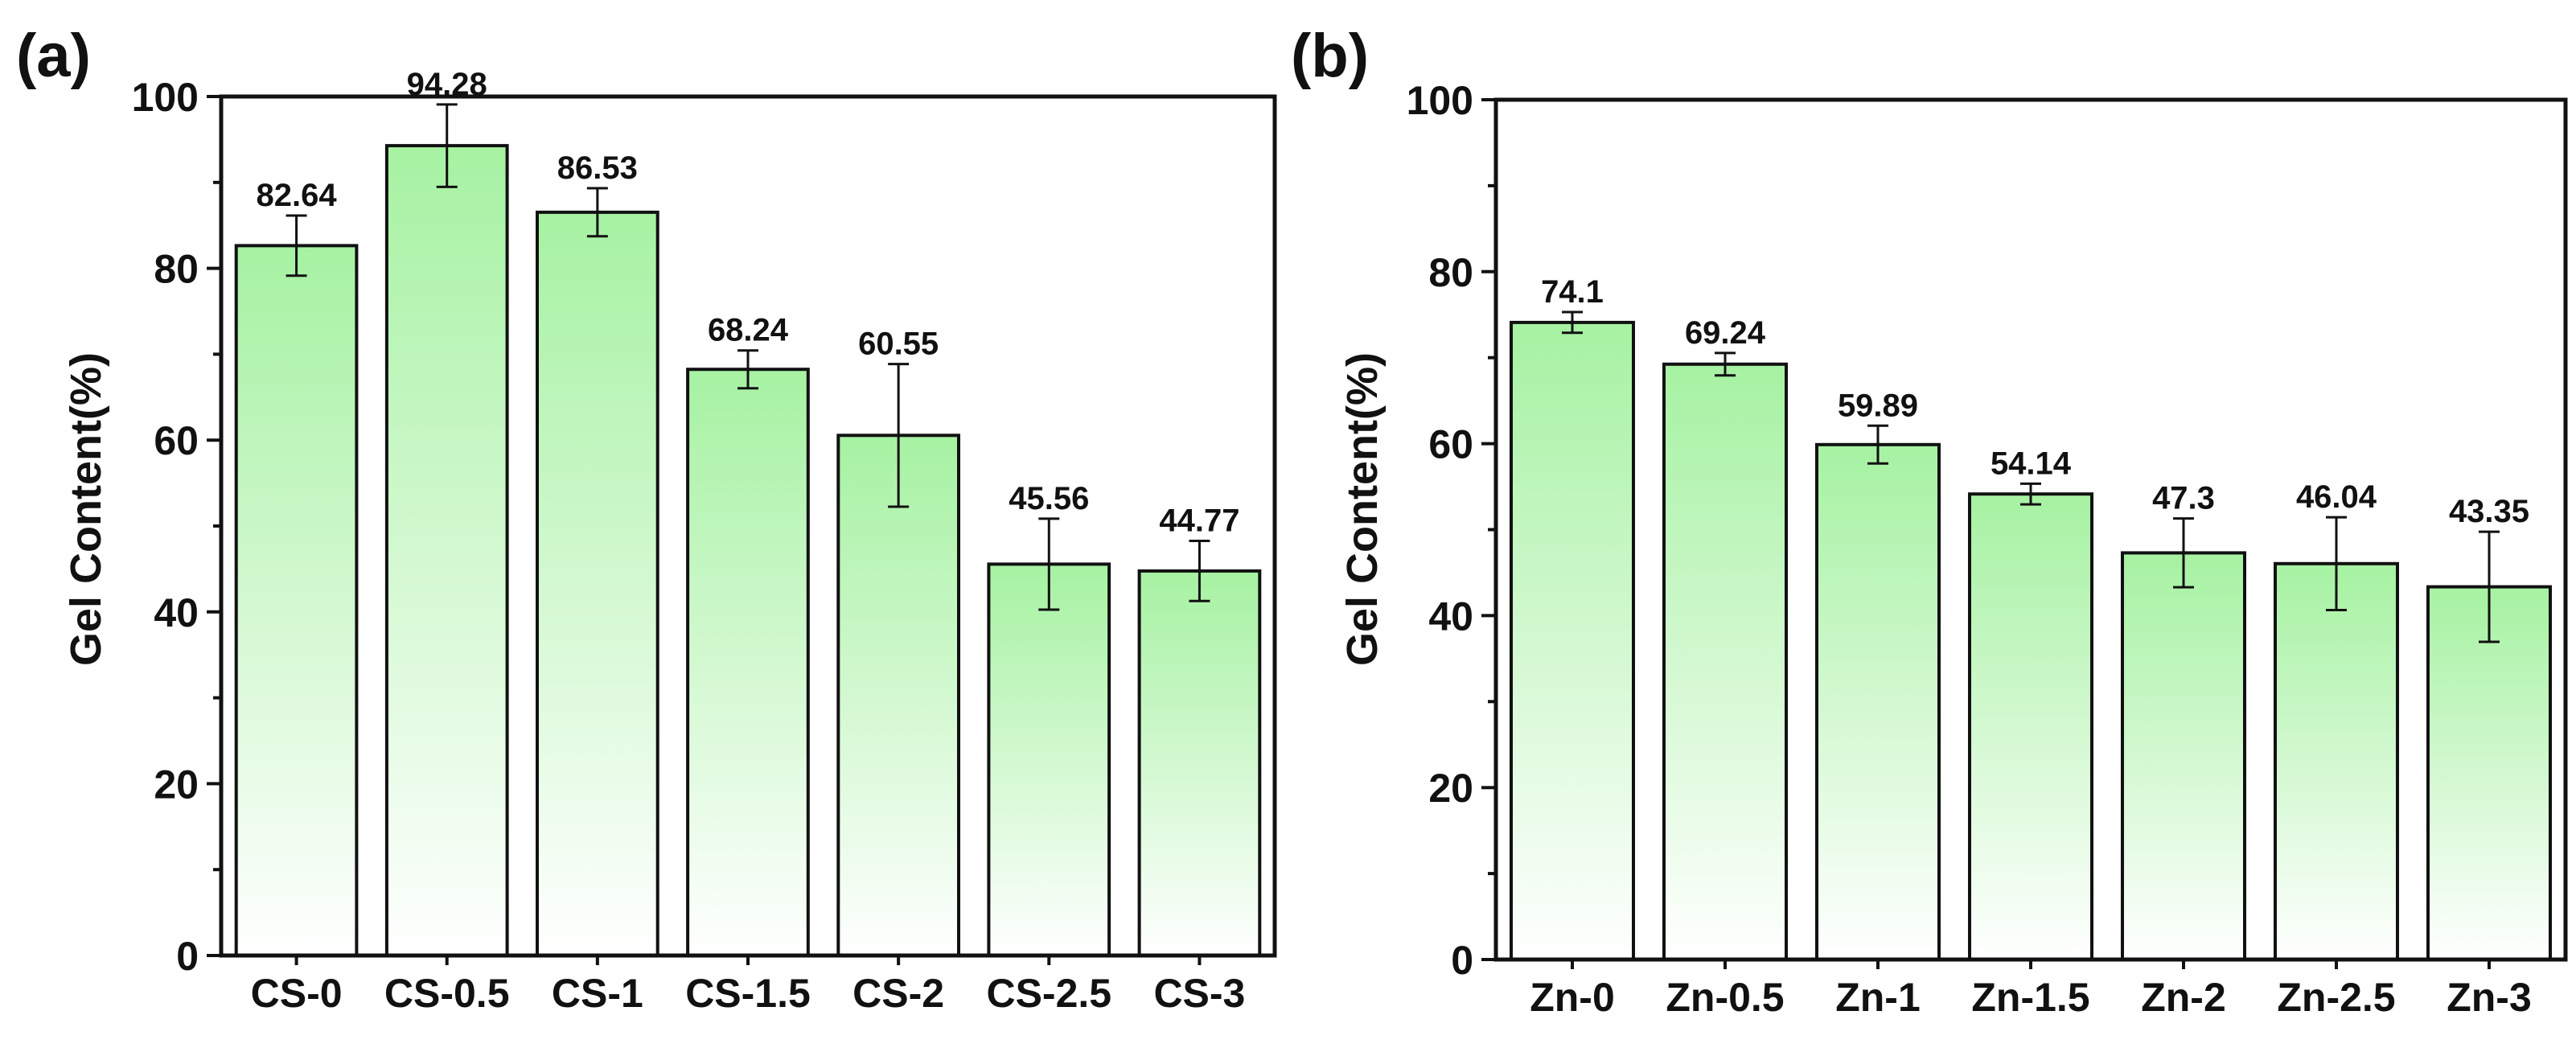 The height and width of the screenshot is (1048, 2576). What do you see at coordinates (748, 993) in the screenshot?
I see `panel-a-x-tick-label-CS-1.5: CS-1.5` at bounding box center [748, 993].